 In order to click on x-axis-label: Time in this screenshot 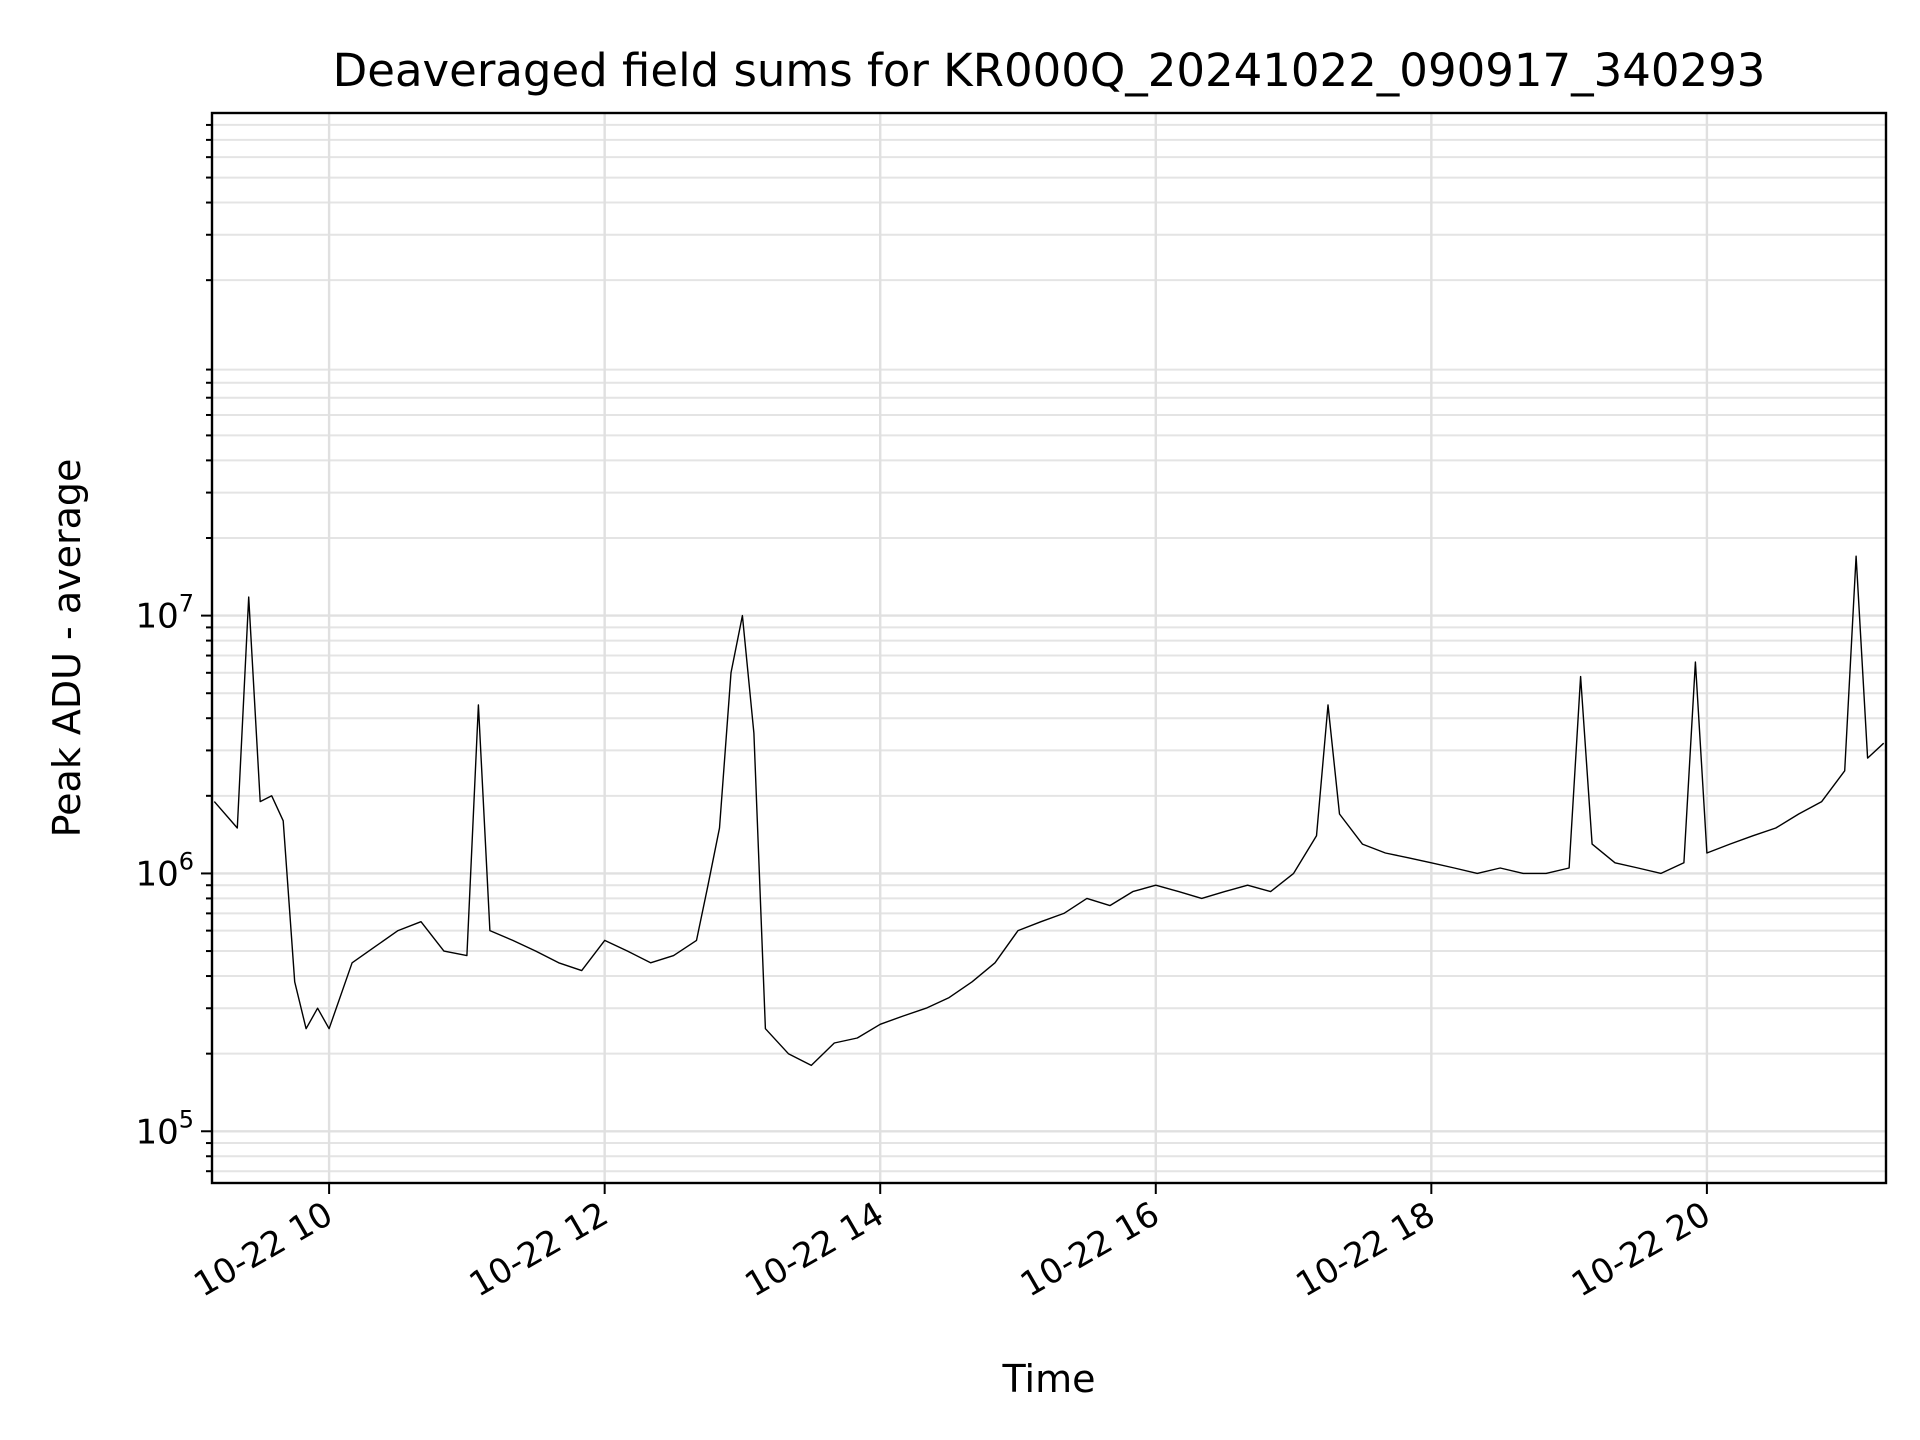, I will do `click(1049, 1379)`.